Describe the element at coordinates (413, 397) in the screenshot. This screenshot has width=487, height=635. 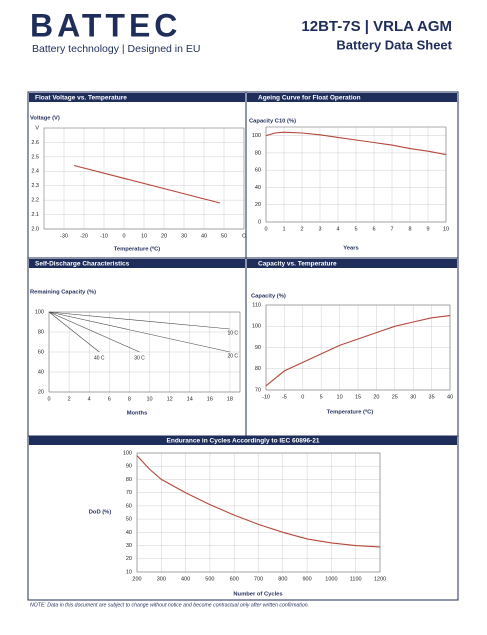
I see `x-tick-label: 30` at that location.